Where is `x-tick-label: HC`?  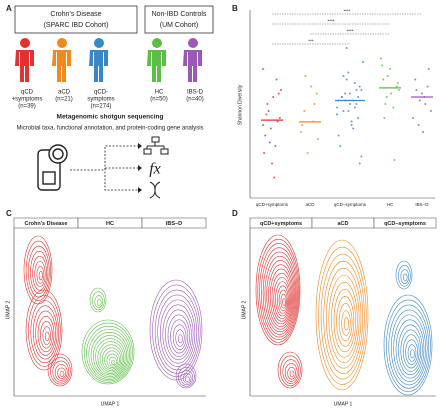
x-tick-label: HC is located at coordinates (390, 204).